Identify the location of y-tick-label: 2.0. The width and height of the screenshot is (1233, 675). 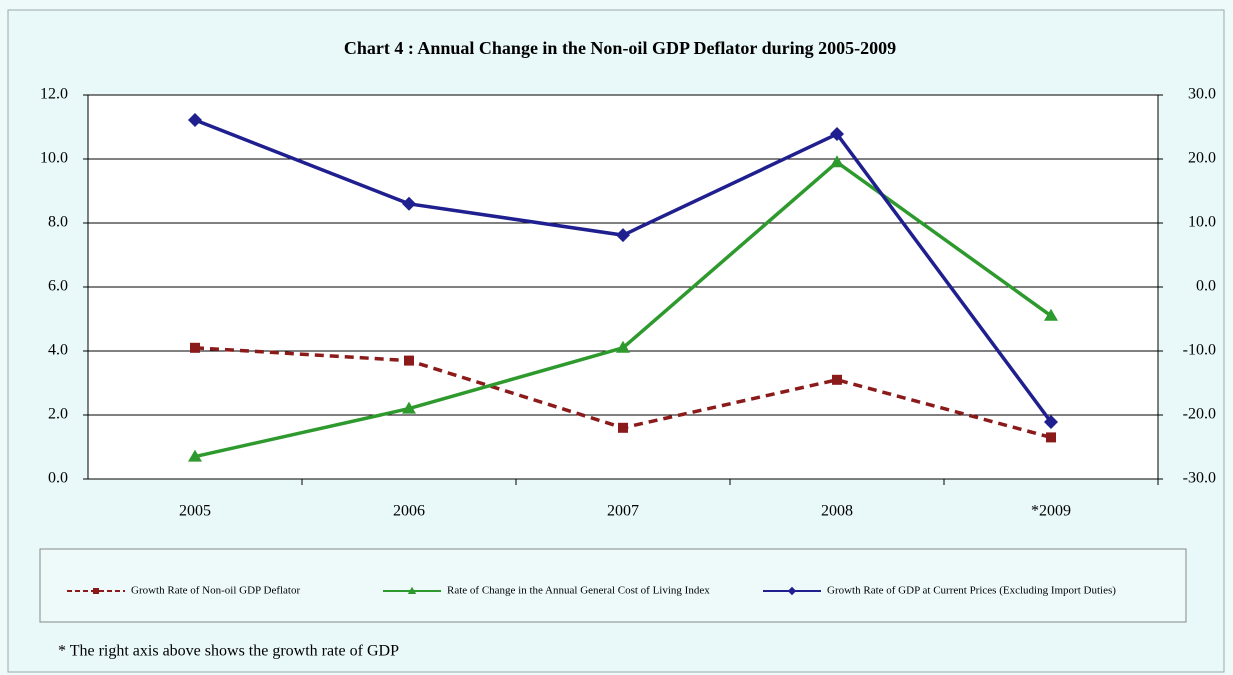
(58, 414).